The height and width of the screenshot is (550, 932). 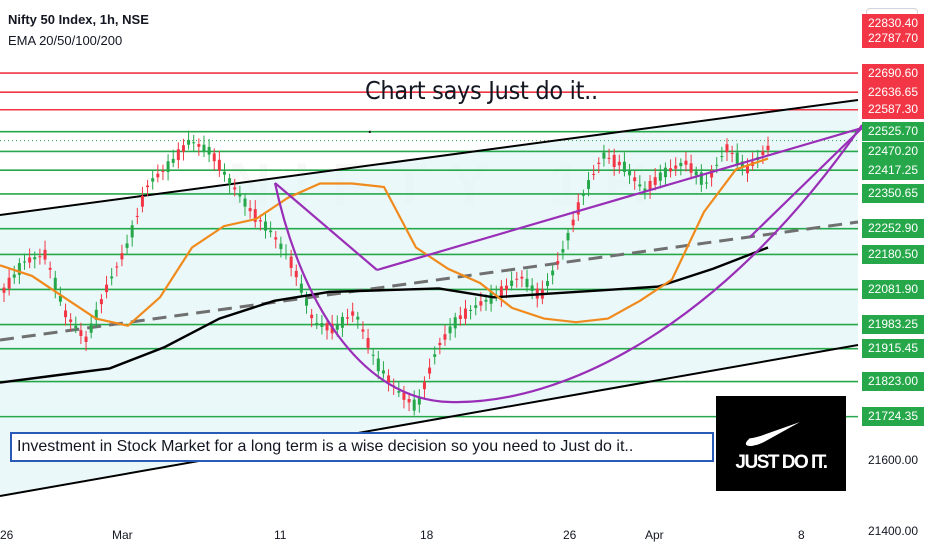 I want to click on indicator-legend: EMA 20/50/100/200, so click(x=65, y=40).